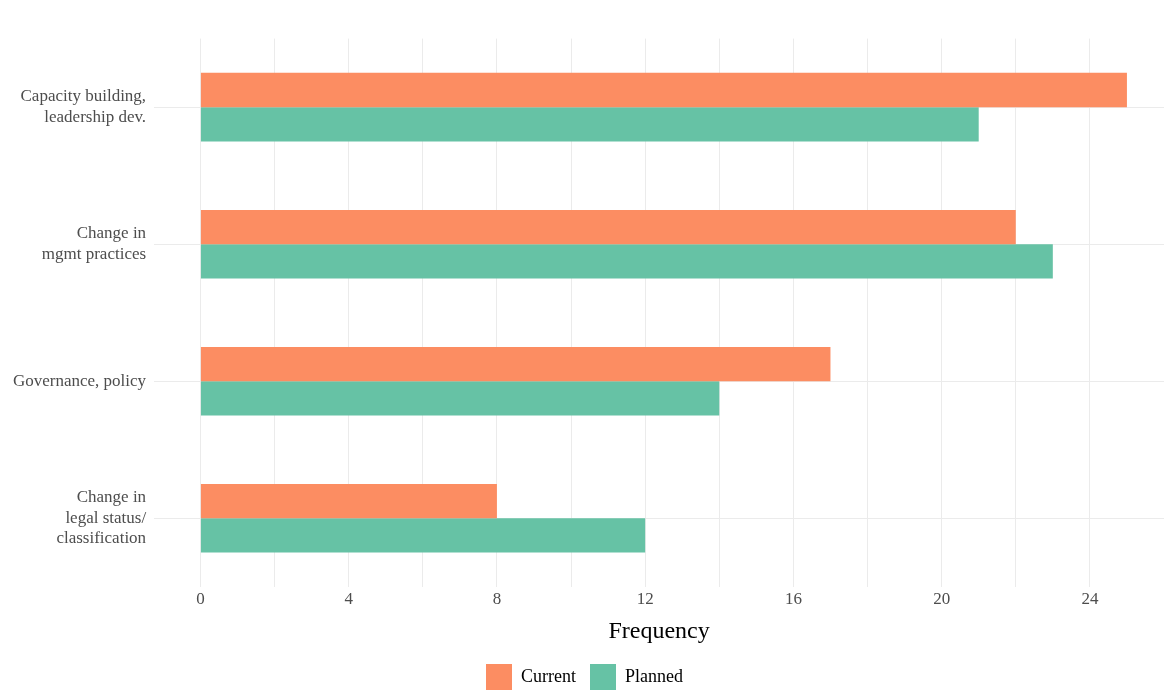  I want to click on y-tick-label: Change in mgmt practices, so click(94, 243).